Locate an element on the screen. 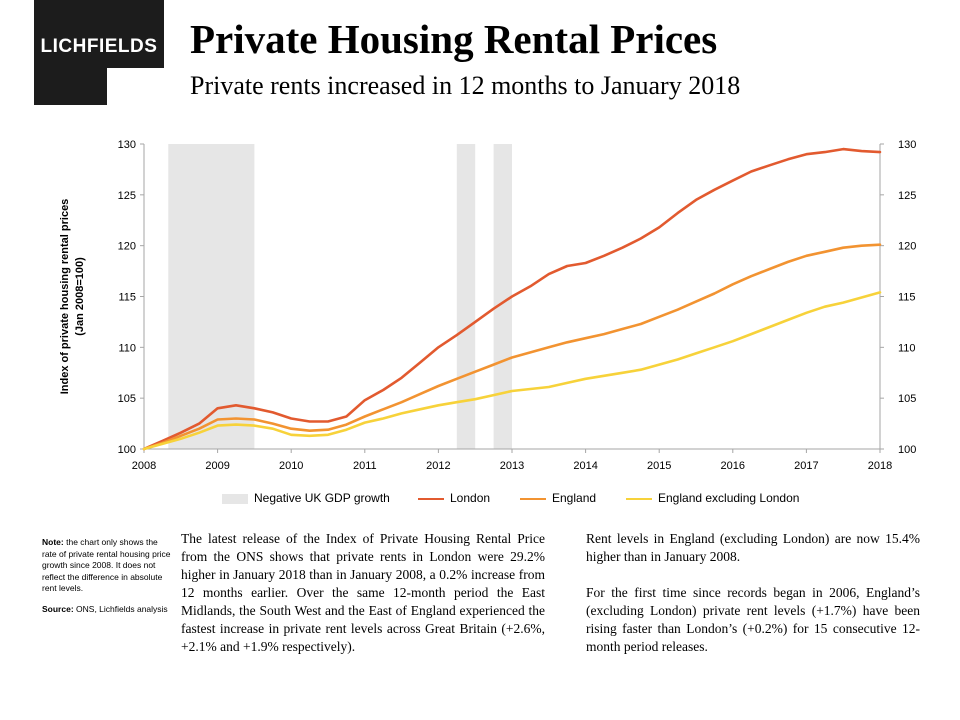 The image size is (960, 720). legend-item-england: England is located at coordinates (558, 498).